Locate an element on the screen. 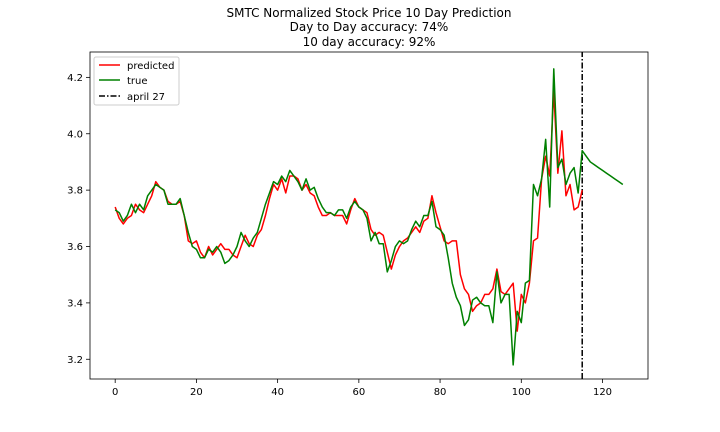 This screenshot has height=432, width=720. legend: predicted true april 27 is located at coordinates (136, 81).